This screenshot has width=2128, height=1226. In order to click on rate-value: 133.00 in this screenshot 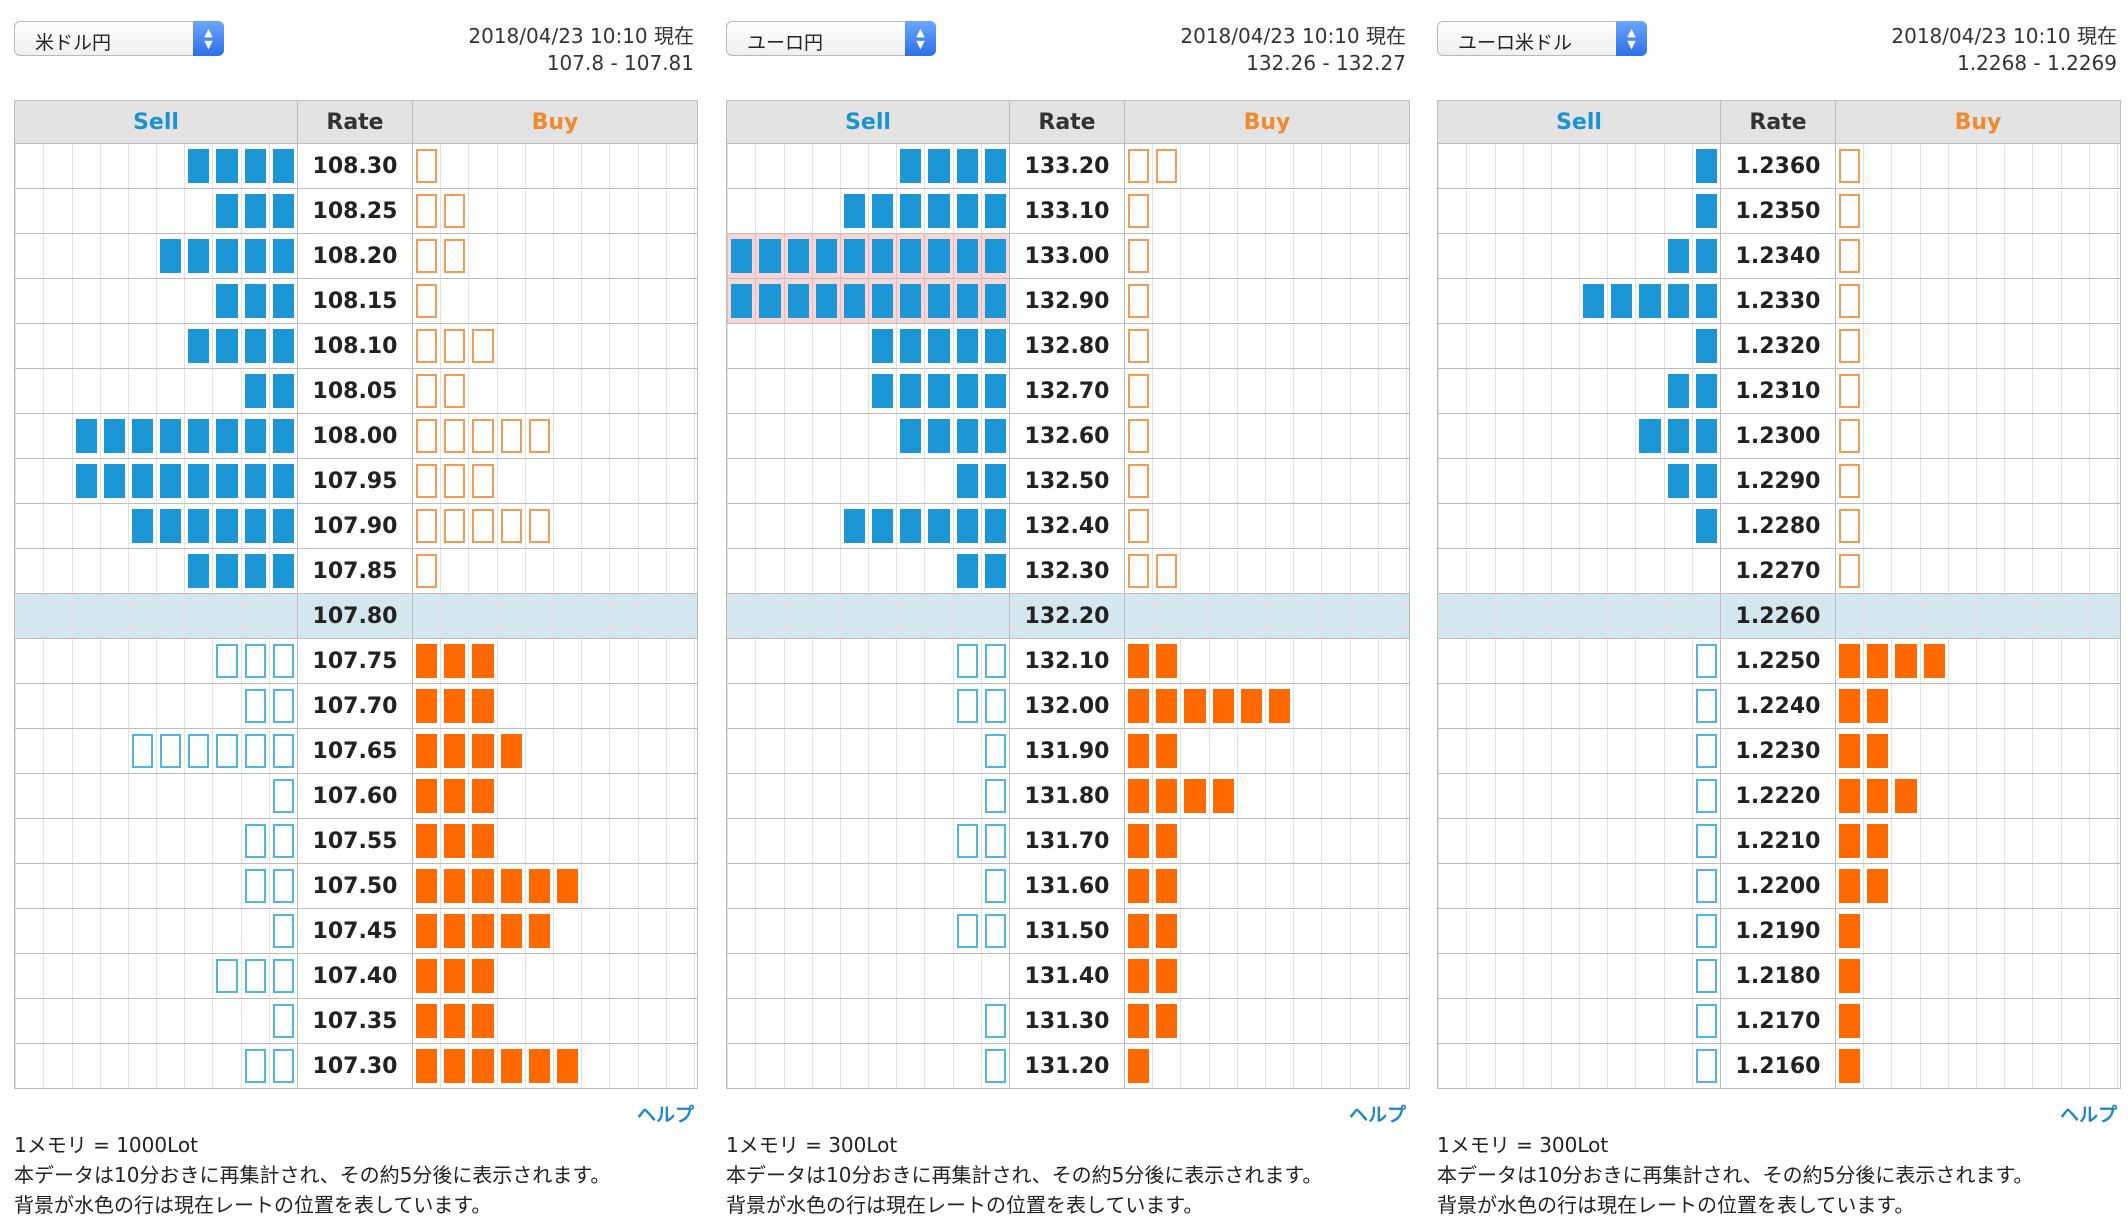, I will do `click(1067, 256)`.